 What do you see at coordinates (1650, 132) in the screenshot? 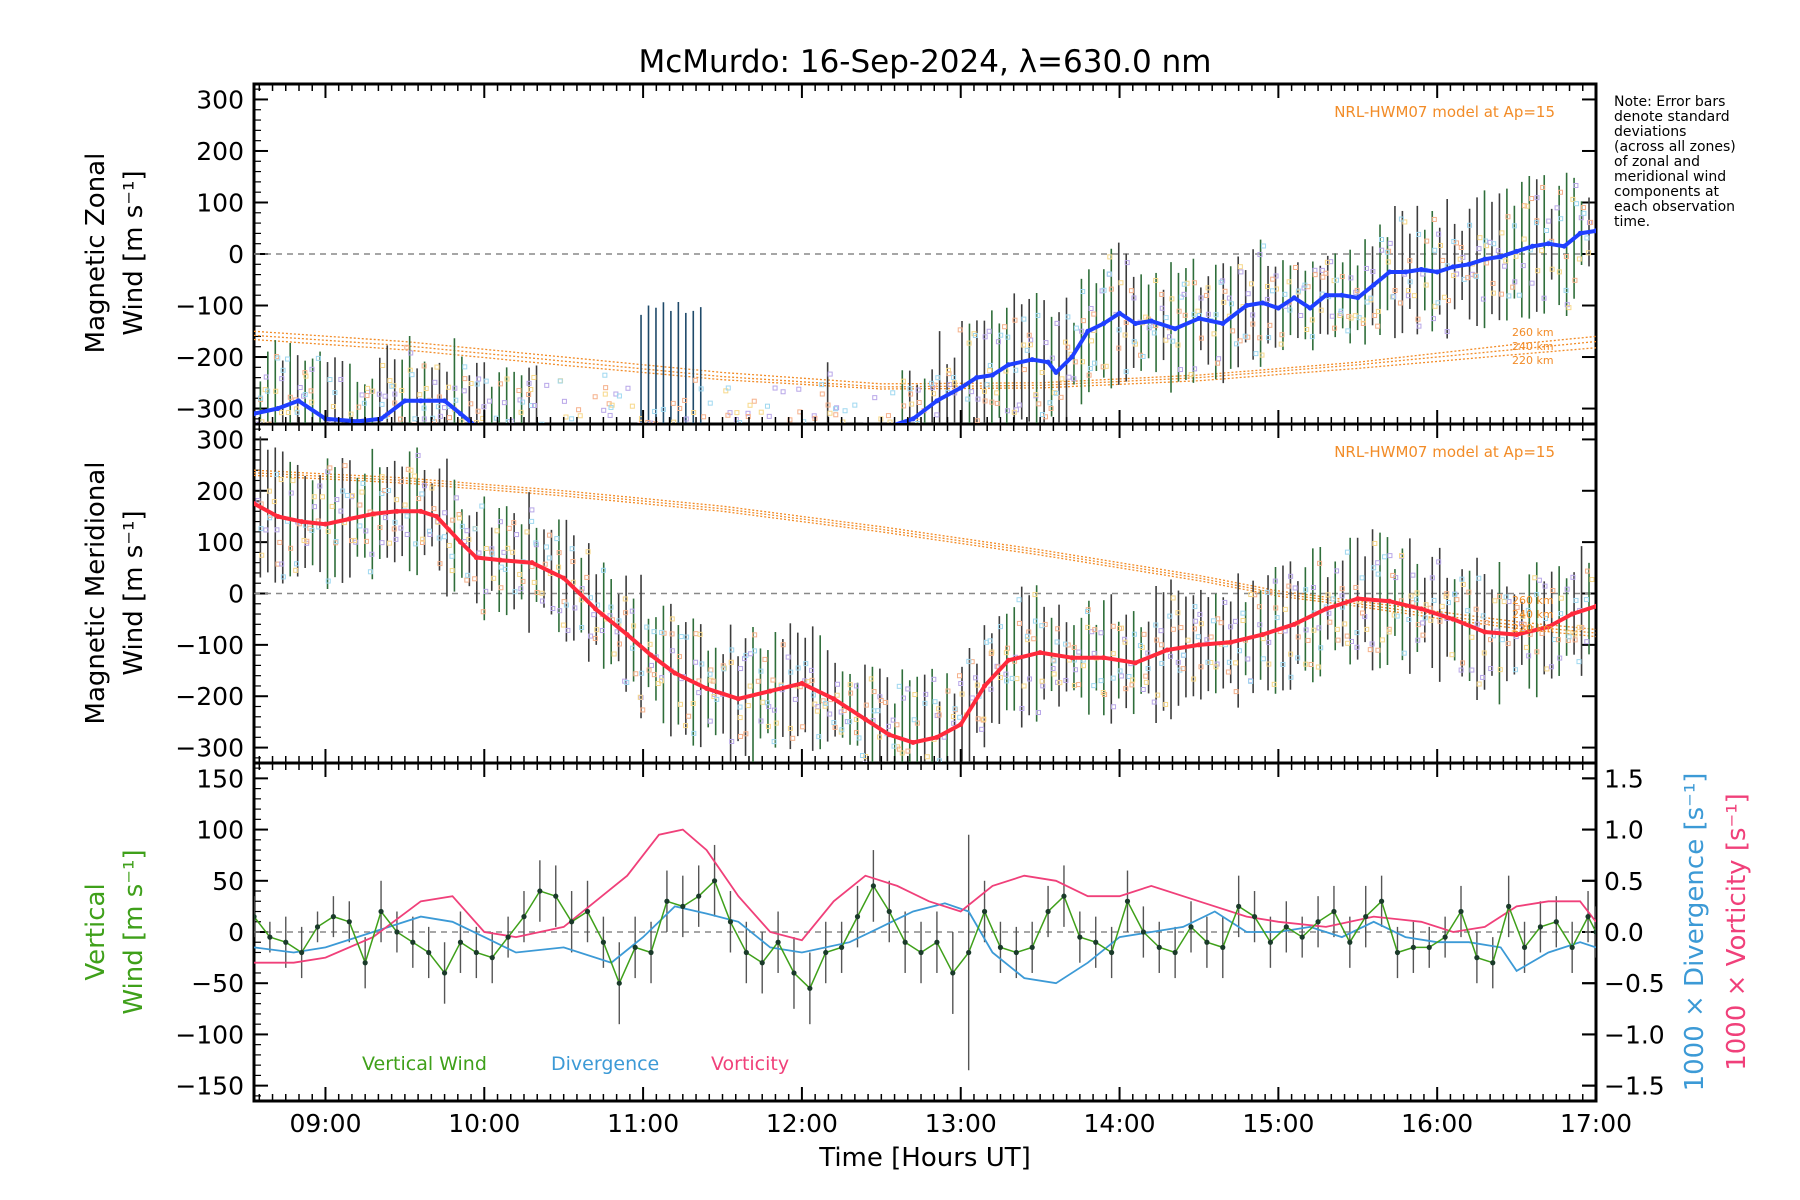
I see `note-line: deviations` at bounding box center [1650, 132].